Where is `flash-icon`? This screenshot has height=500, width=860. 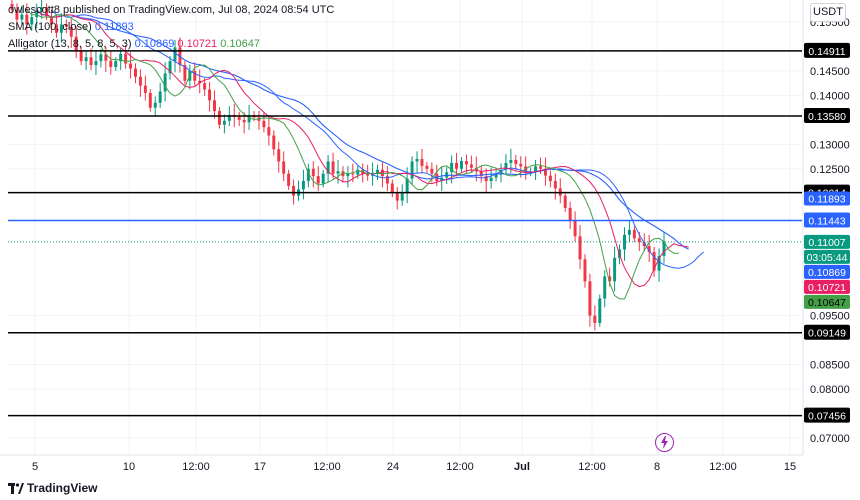
flash-icon is located at coordinates (664, 442).